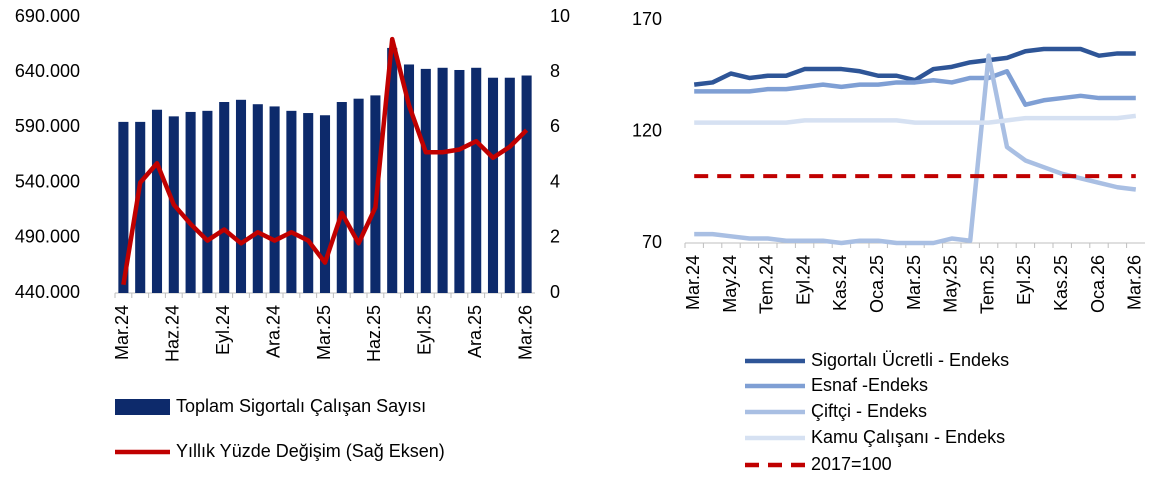 This screenshot has height=477, width=1157. Describe the element at coordinates (310, 451) in the screenshot. I see `legend-label: Yıllık Yüzde Değişim (Sağ Eksen)` at that location.